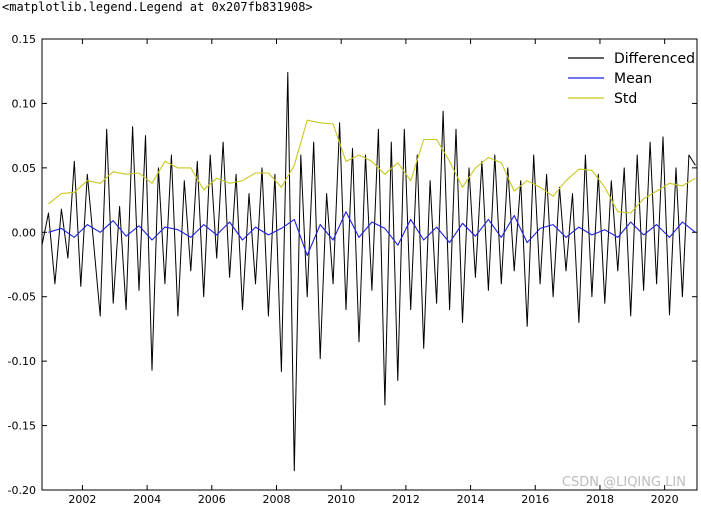  Describe the element at coordinates (406, 499) in the screenshot. I see `x-tick-label: 2012` at that location.